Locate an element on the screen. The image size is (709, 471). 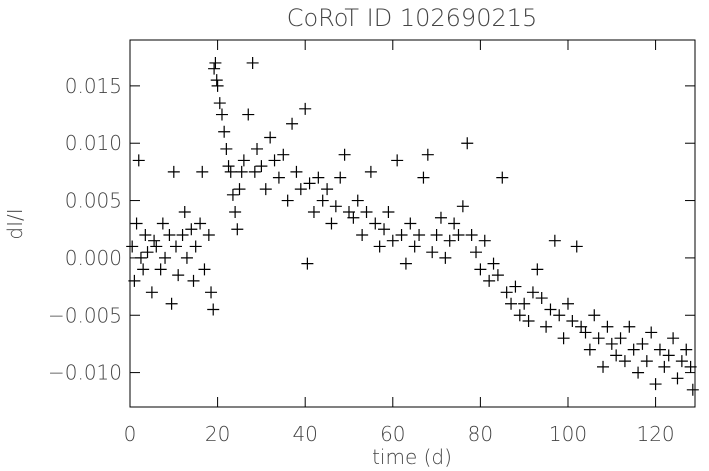
x-tick-label: 100 is located at coordinates (568, 434).